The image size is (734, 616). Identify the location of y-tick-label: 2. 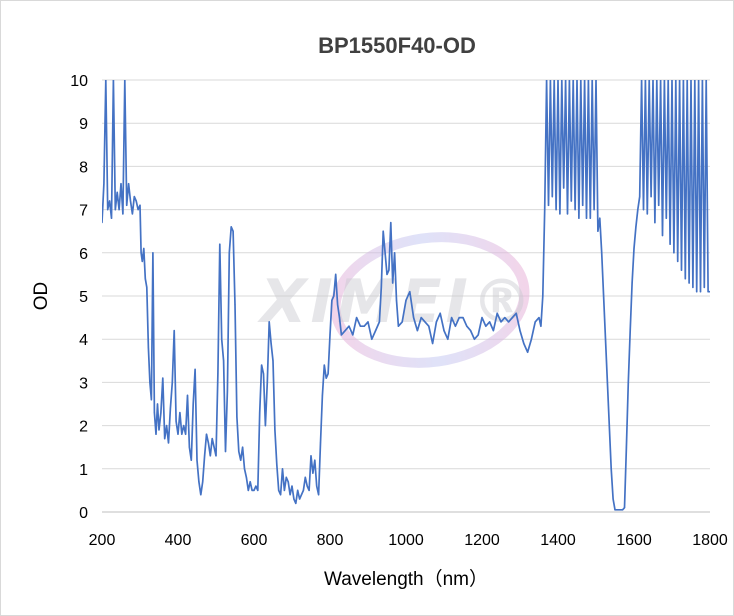
(83, 427).